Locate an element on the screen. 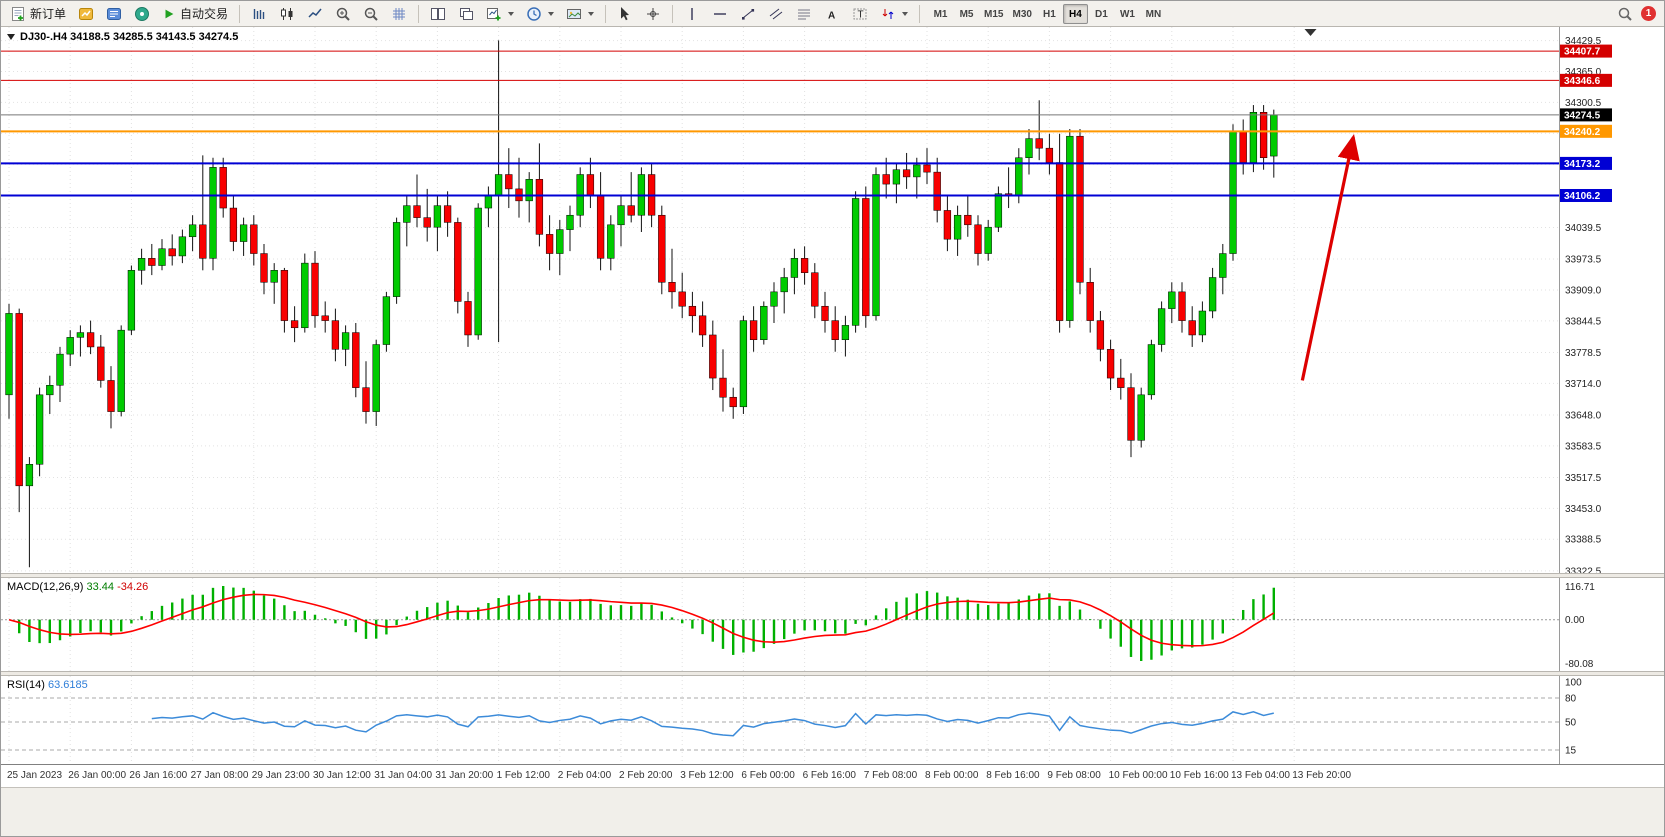  price-badge: 34407.7 is located at coordinates (1586, 51).